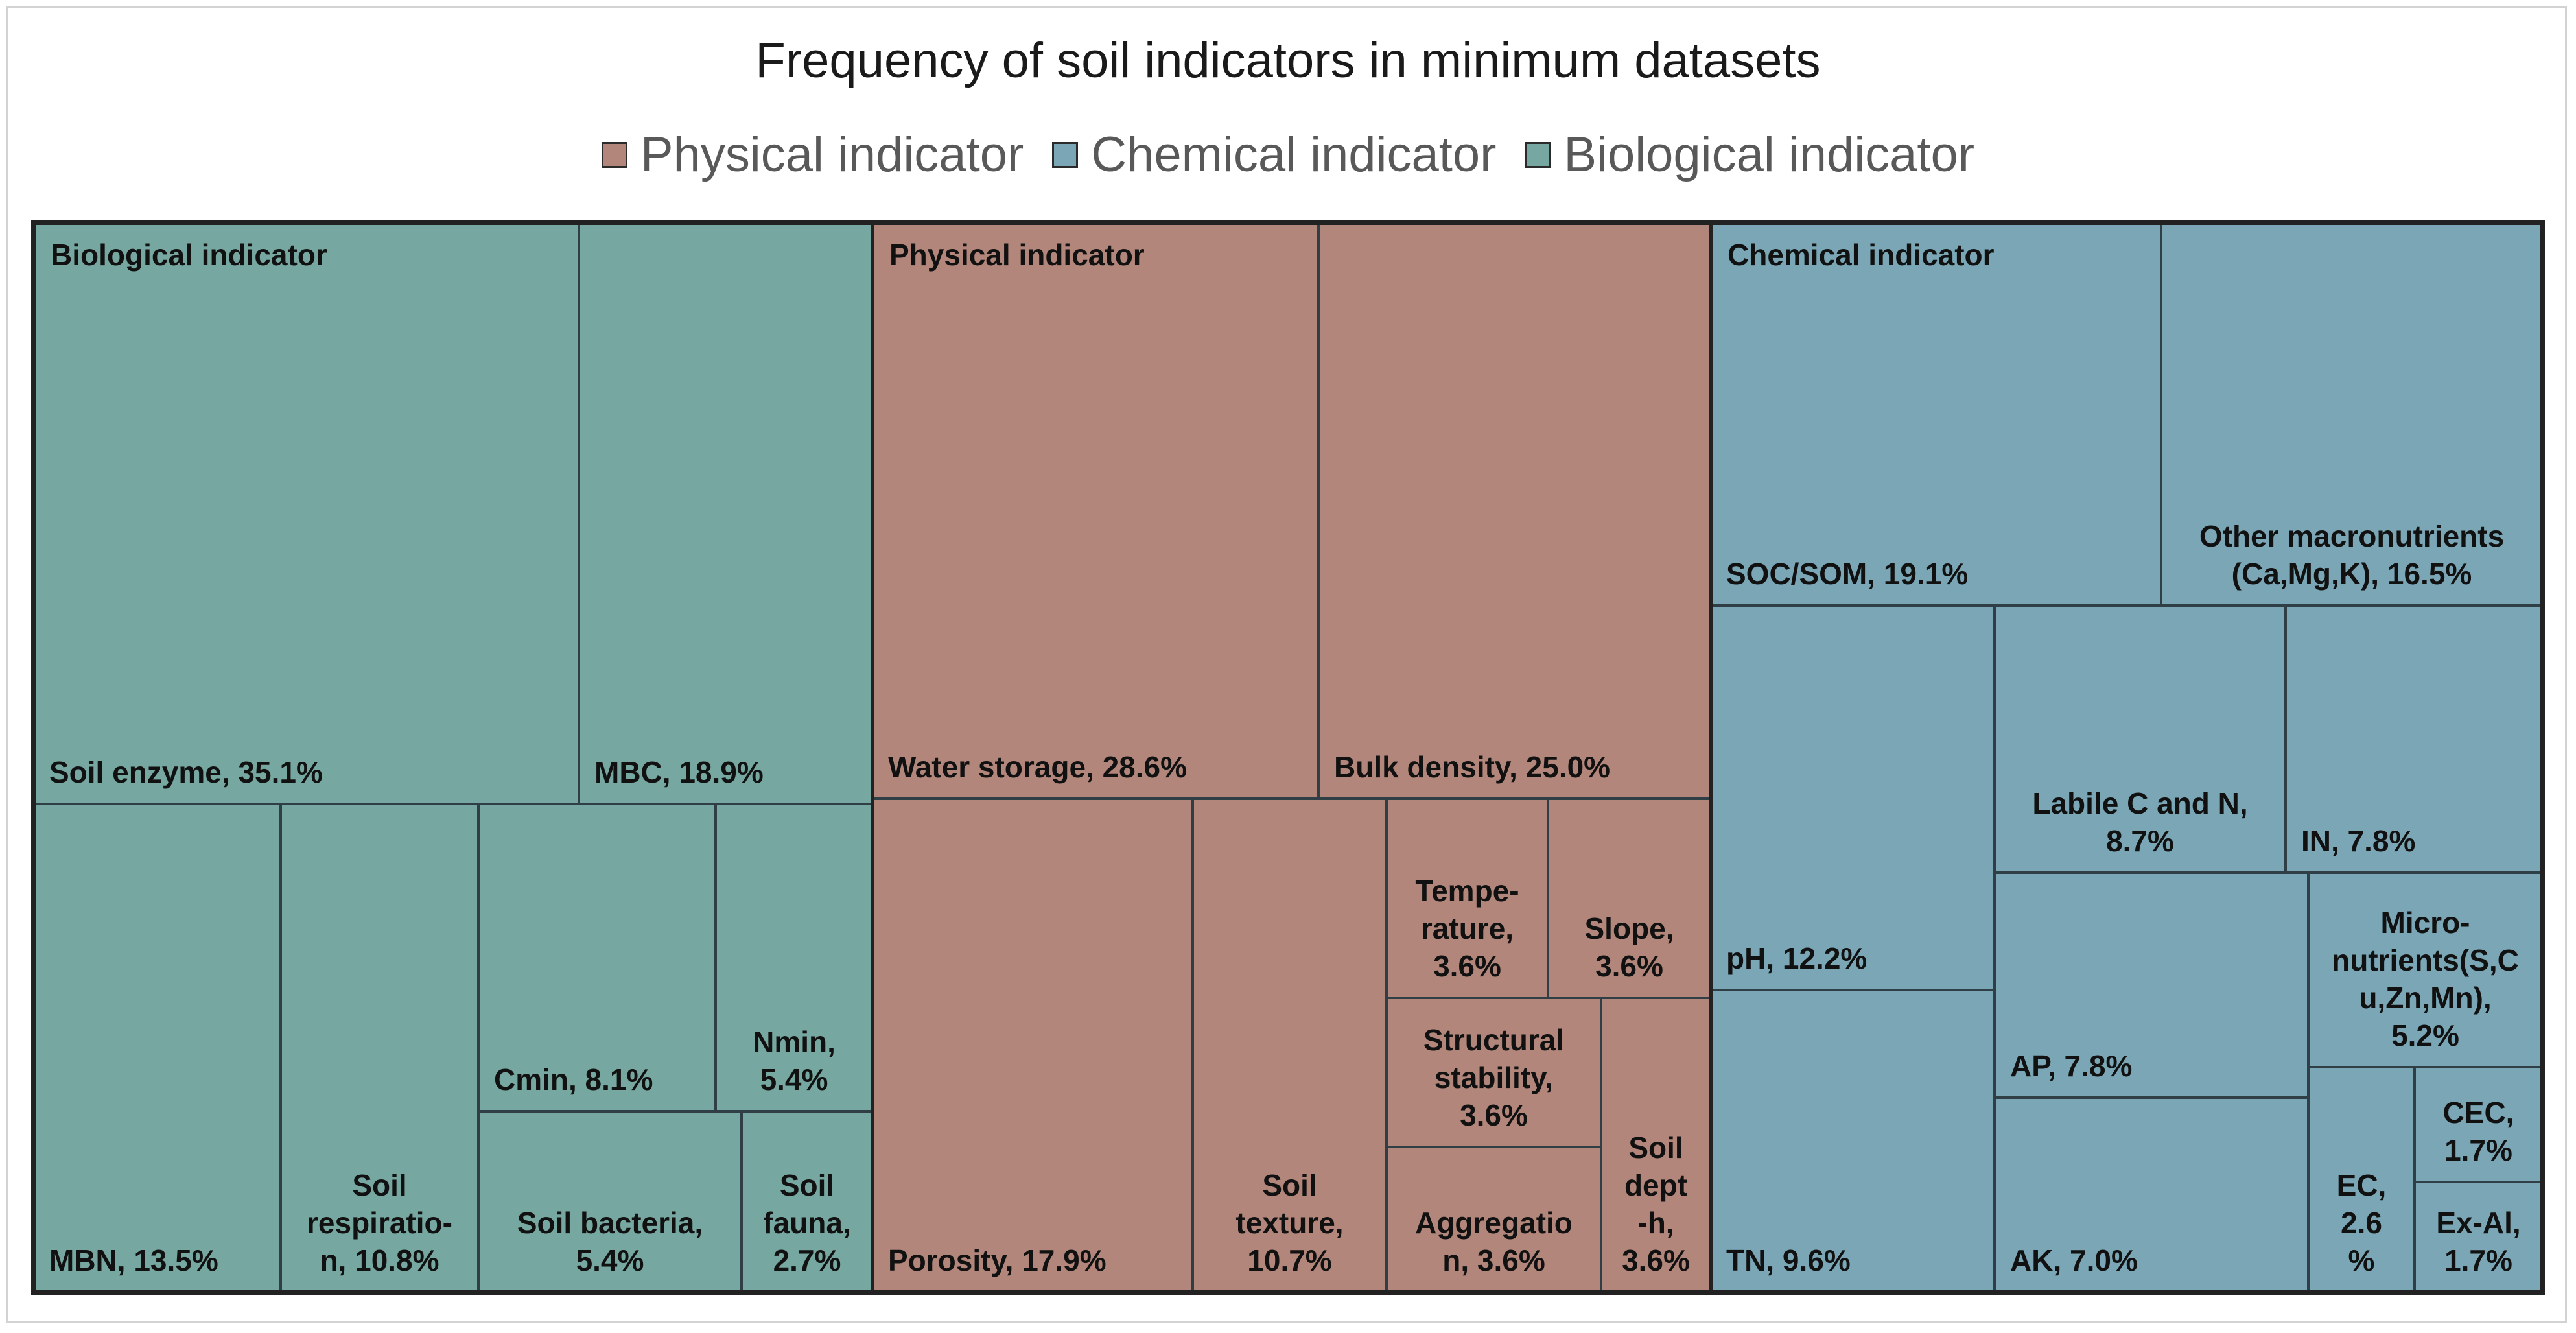 This screenshot has height=1333, width=2576. I want to click on legend-item-biological: Biological indicator, so click(1749, 154).